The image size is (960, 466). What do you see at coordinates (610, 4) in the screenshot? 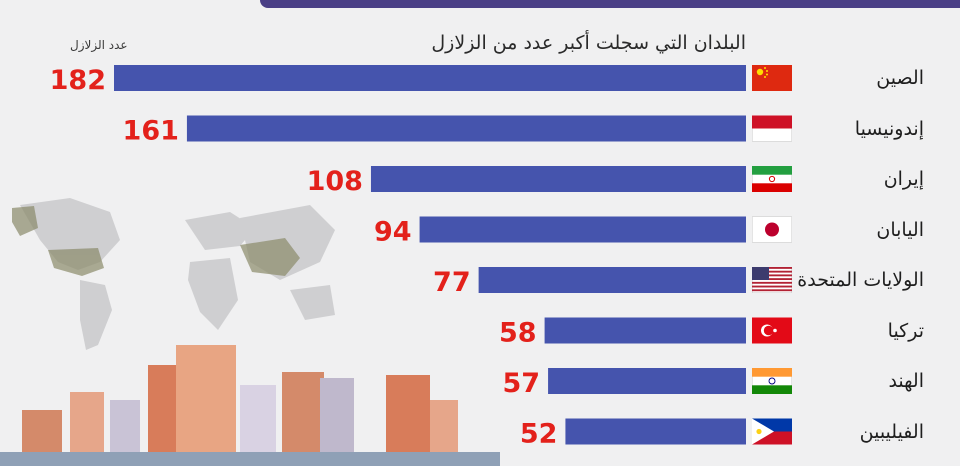
I see `top-accent-bar` at bounding box center [610, 4].